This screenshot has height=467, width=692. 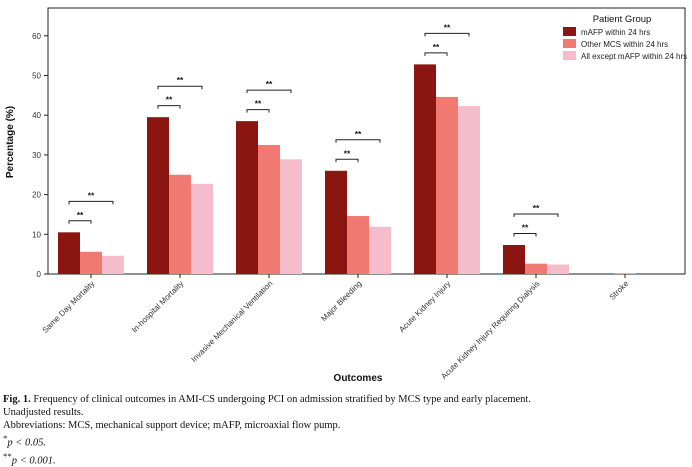 I want to click on y-tick-label: 60, so click(x=36, y=36).